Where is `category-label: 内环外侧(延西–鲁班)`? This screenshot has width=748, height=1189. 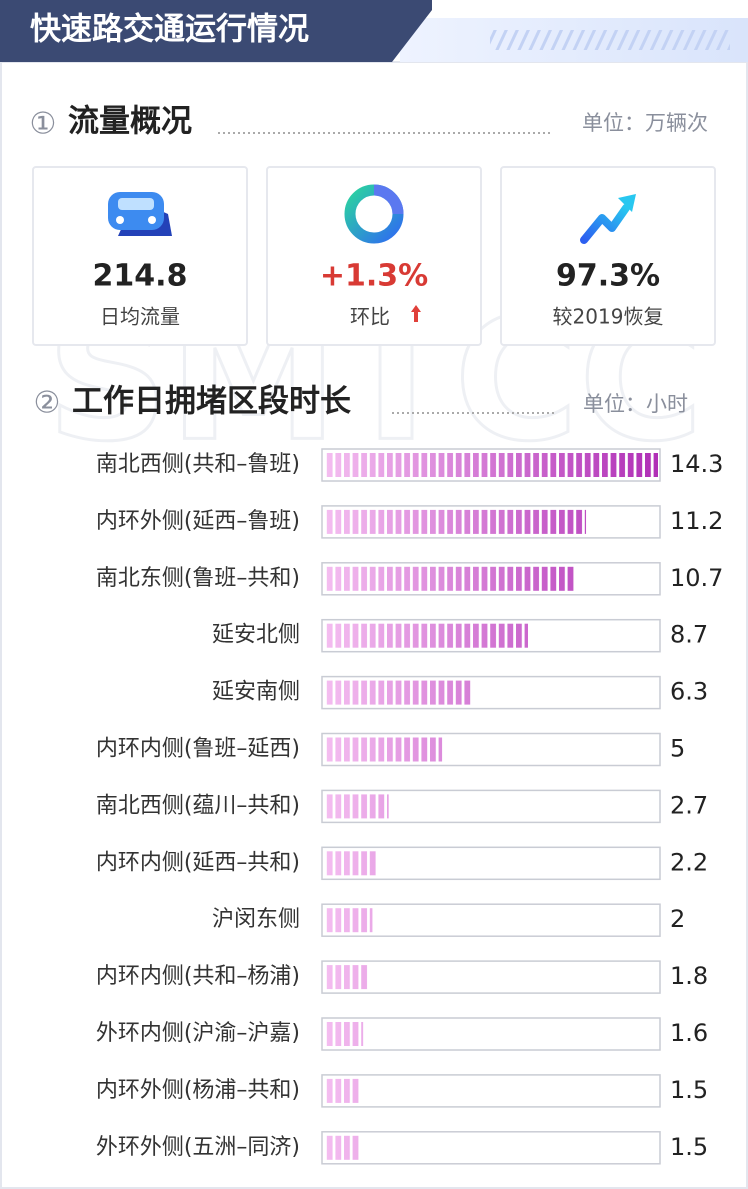 category-label: 内环外侧(延西–鲁班) is located at coordinates (198, 521).